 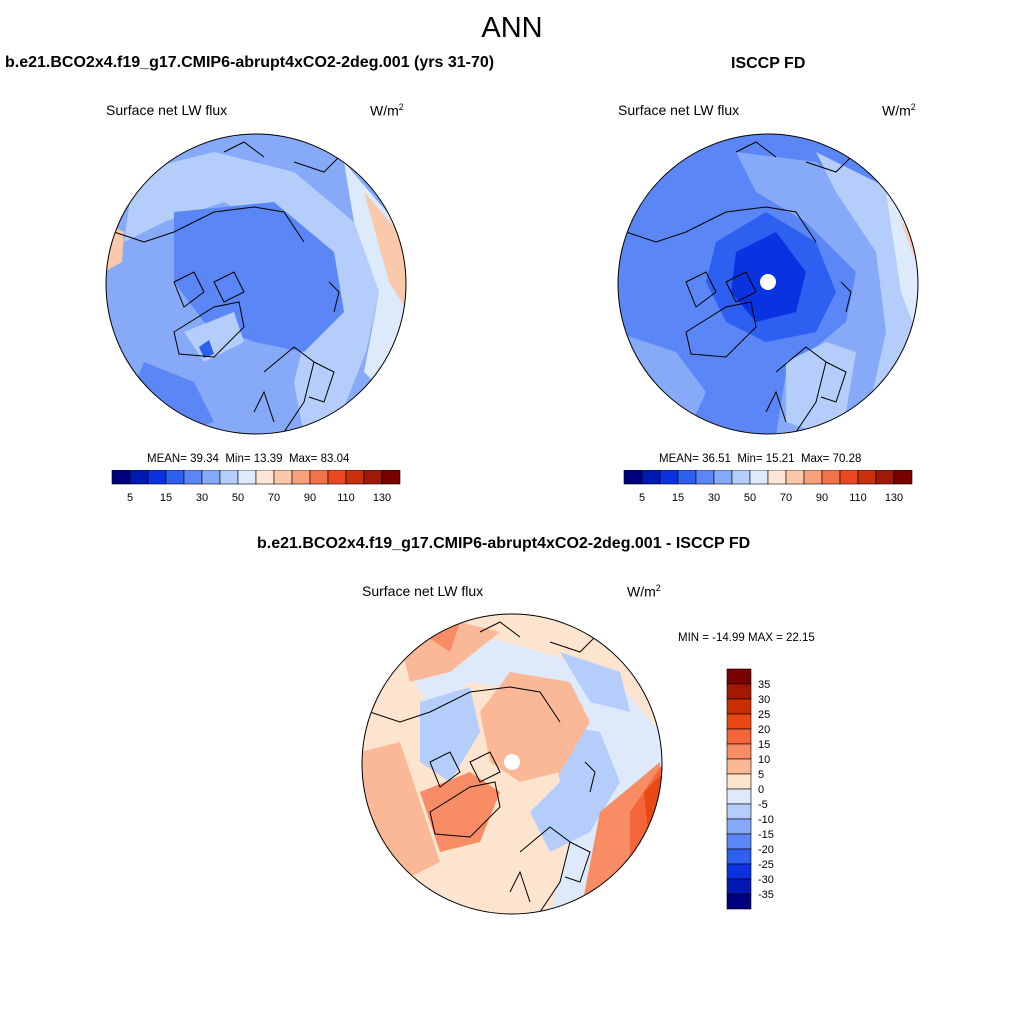 What do you see at coordinates (256, 487) in the screenshot?
I see `model-colorbar: 5 15 30 50 70 90 110 130` at bounding box center [256, 487].